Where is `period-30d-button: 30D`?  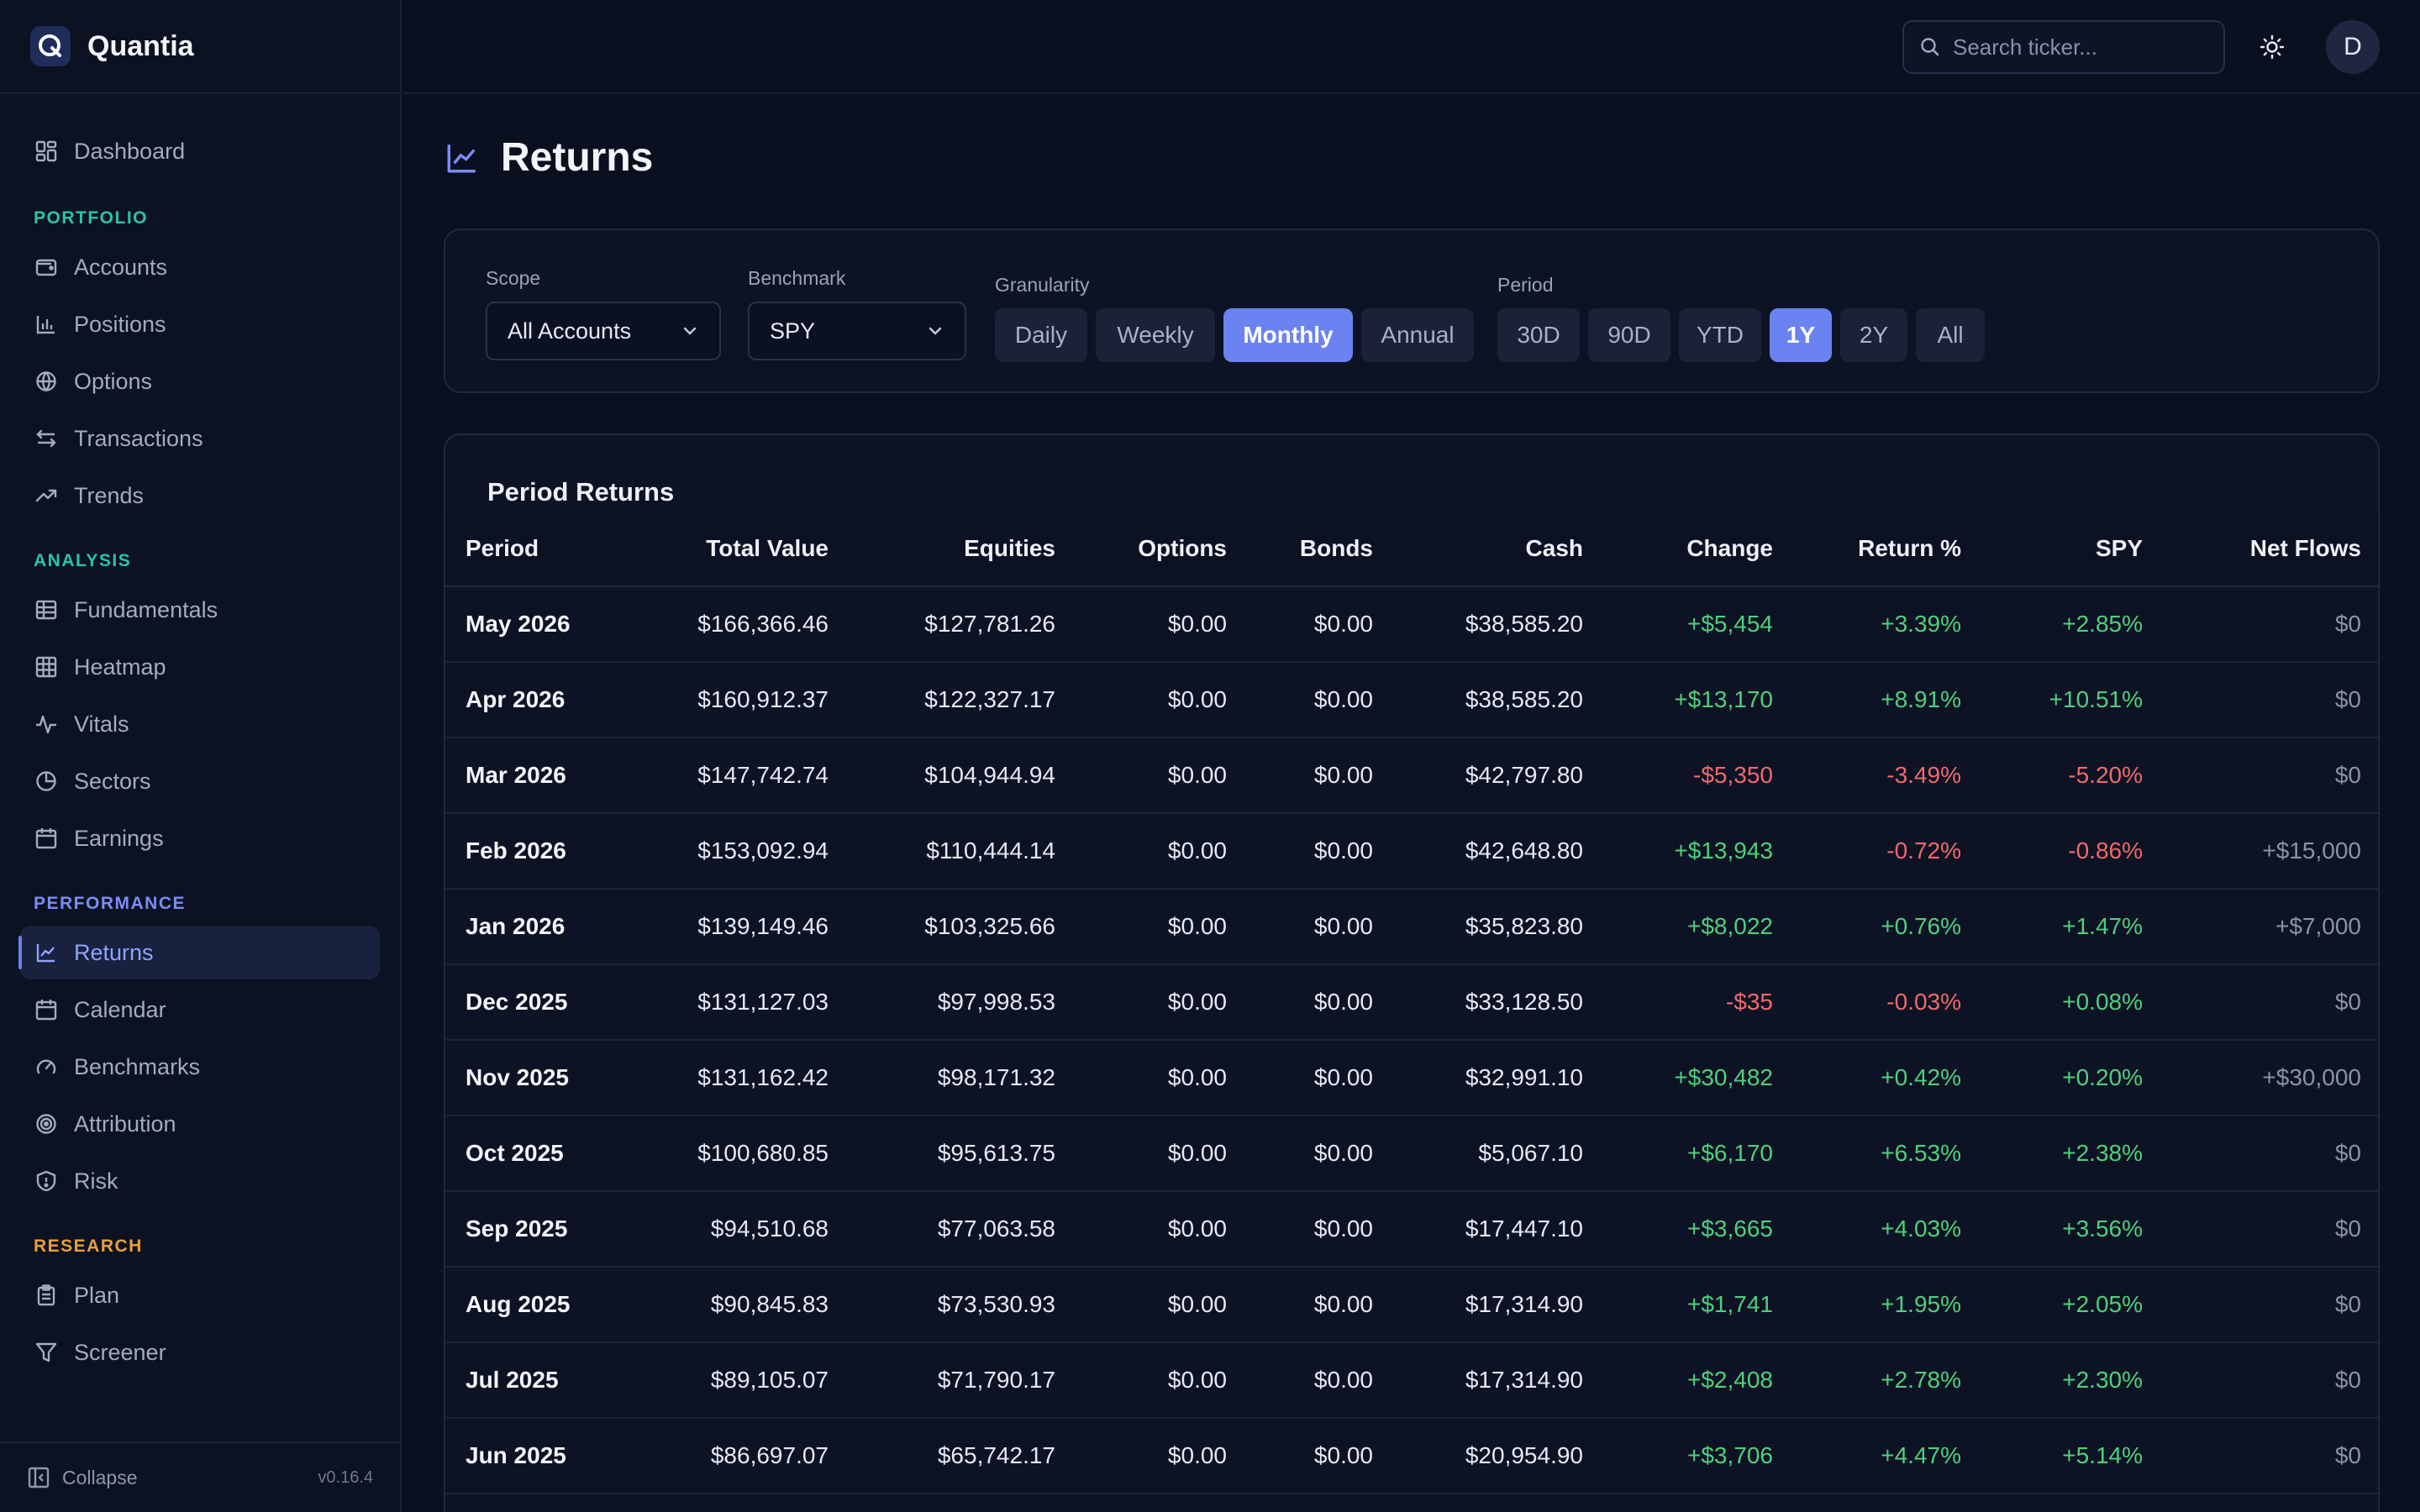
period-30d-button: 30D is located at coordinates (1538, 335).